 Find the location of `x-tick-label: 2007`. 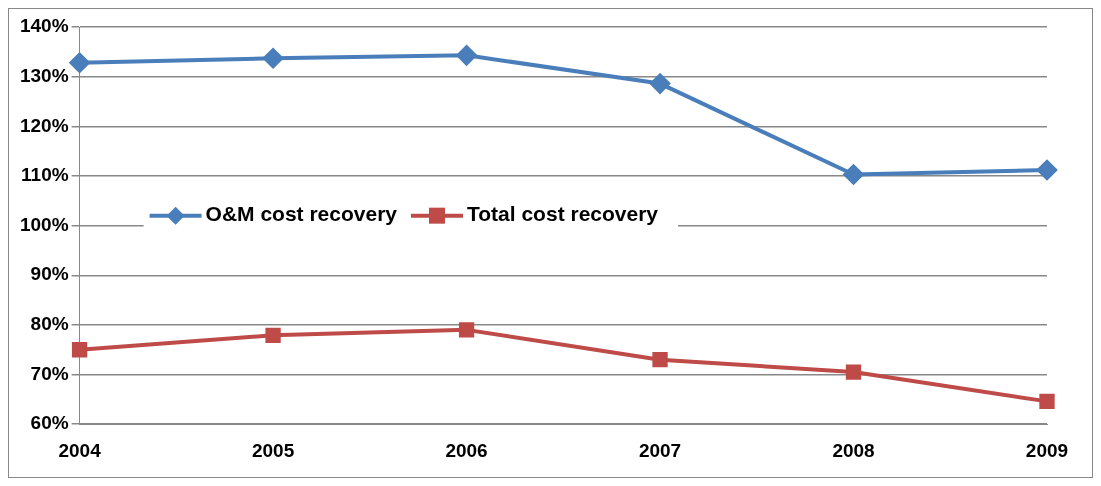

x-tick-label: 2007 is located at coordinates (660, 450).